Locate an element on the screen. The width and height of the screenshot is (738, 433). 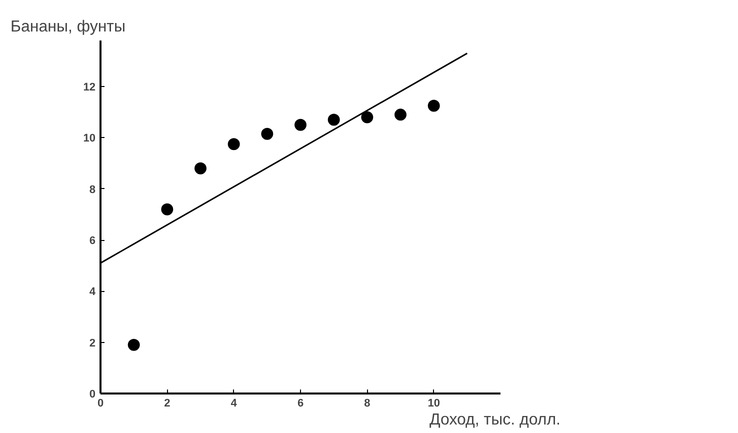
y-tick-label: 0 is located at coordinates (92, 394).